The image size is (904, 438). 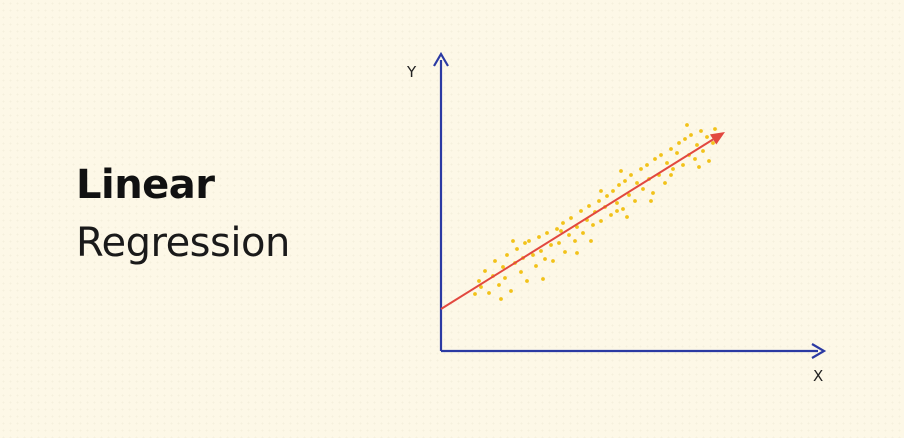 What do you see at coordinates (577, 224) in the screenshot?
I see `regression-line` at bounding box center [577, 224].